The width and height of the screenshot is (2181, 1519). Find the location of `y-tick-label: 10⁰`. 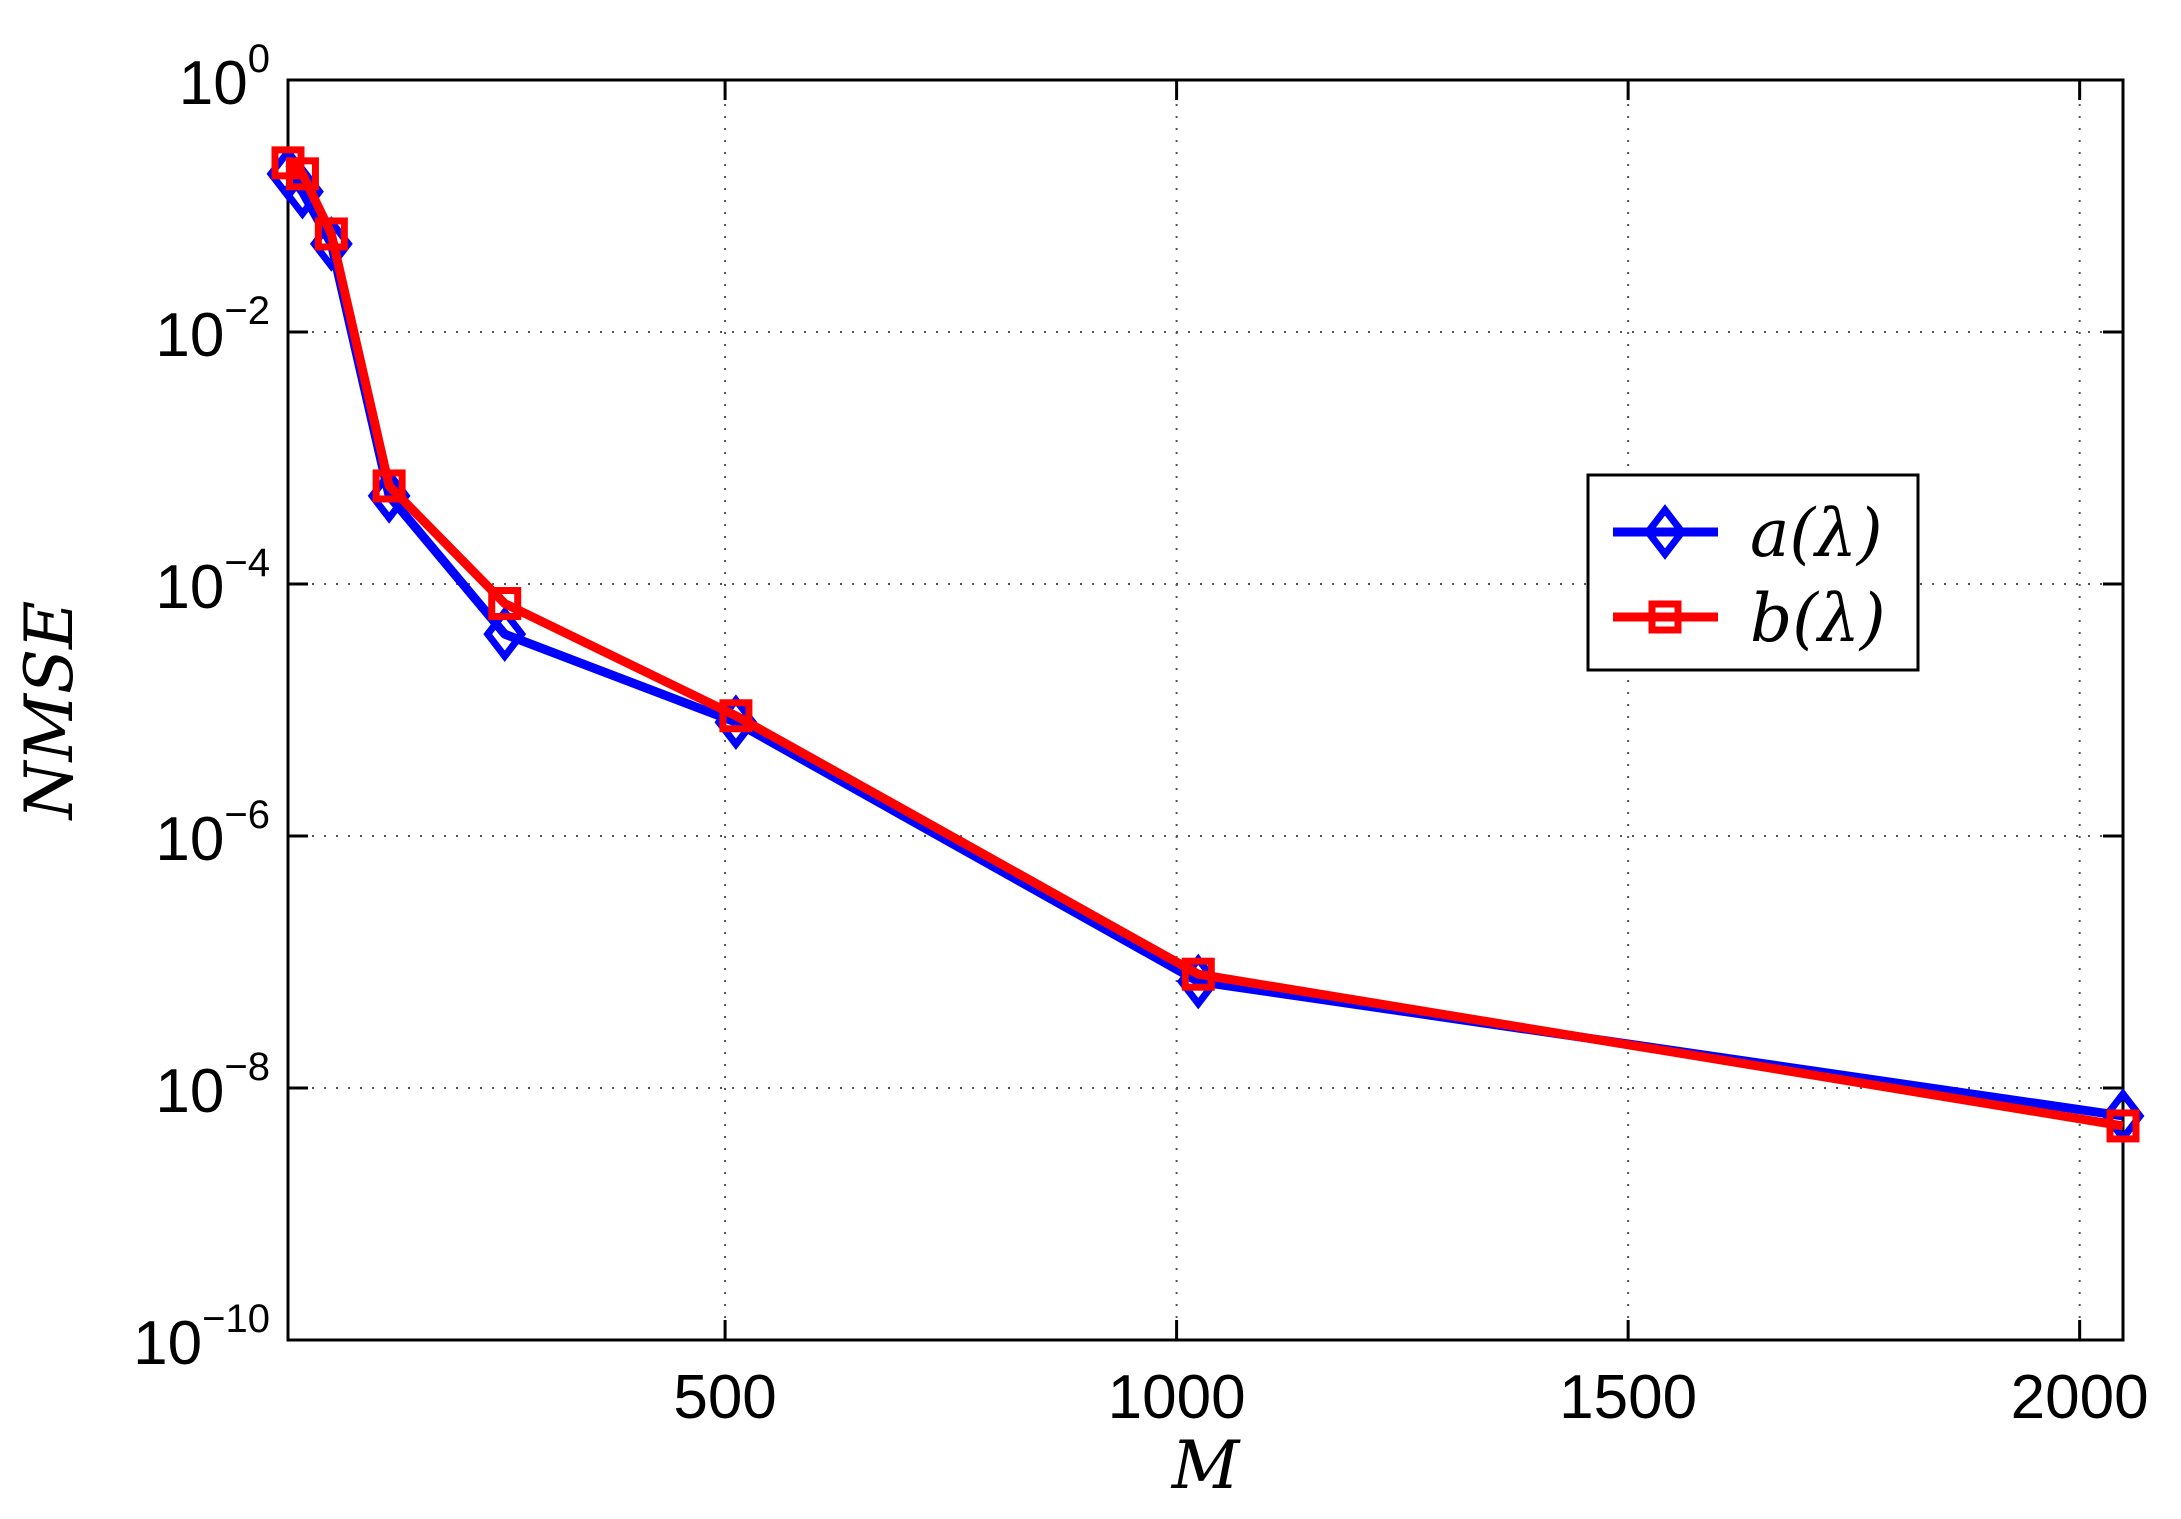

y-tick-label: 10⁰ is located at coordinates (224, 77).